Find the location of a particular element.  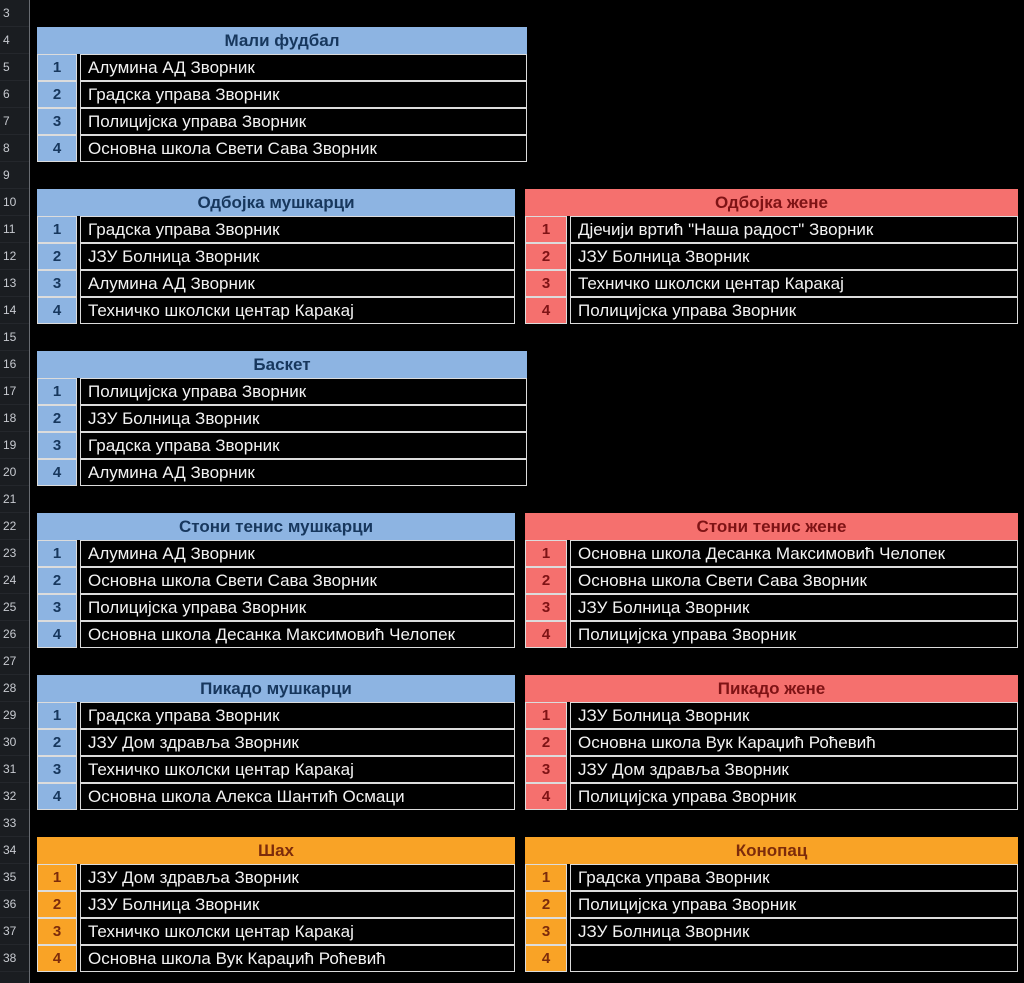

row-number: 9 is located at coordinates (14, 175).